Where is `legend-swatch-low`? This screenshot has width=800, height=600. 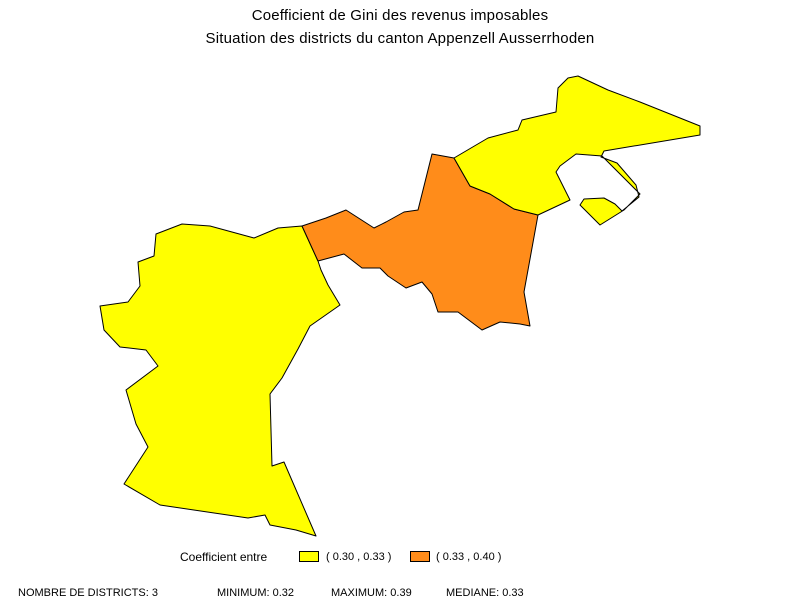 legend-swatch-low is located at coordinates (309, 556).